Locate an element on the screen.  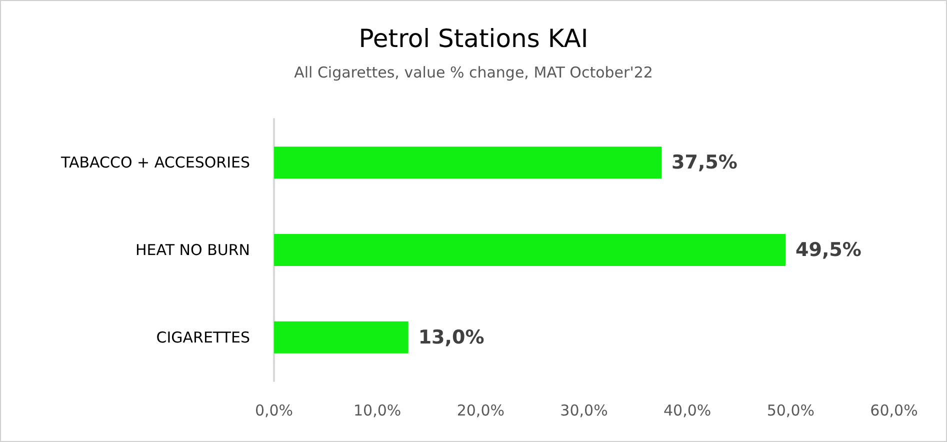
data-label: 37,5% is located at coordinates (705, 163).